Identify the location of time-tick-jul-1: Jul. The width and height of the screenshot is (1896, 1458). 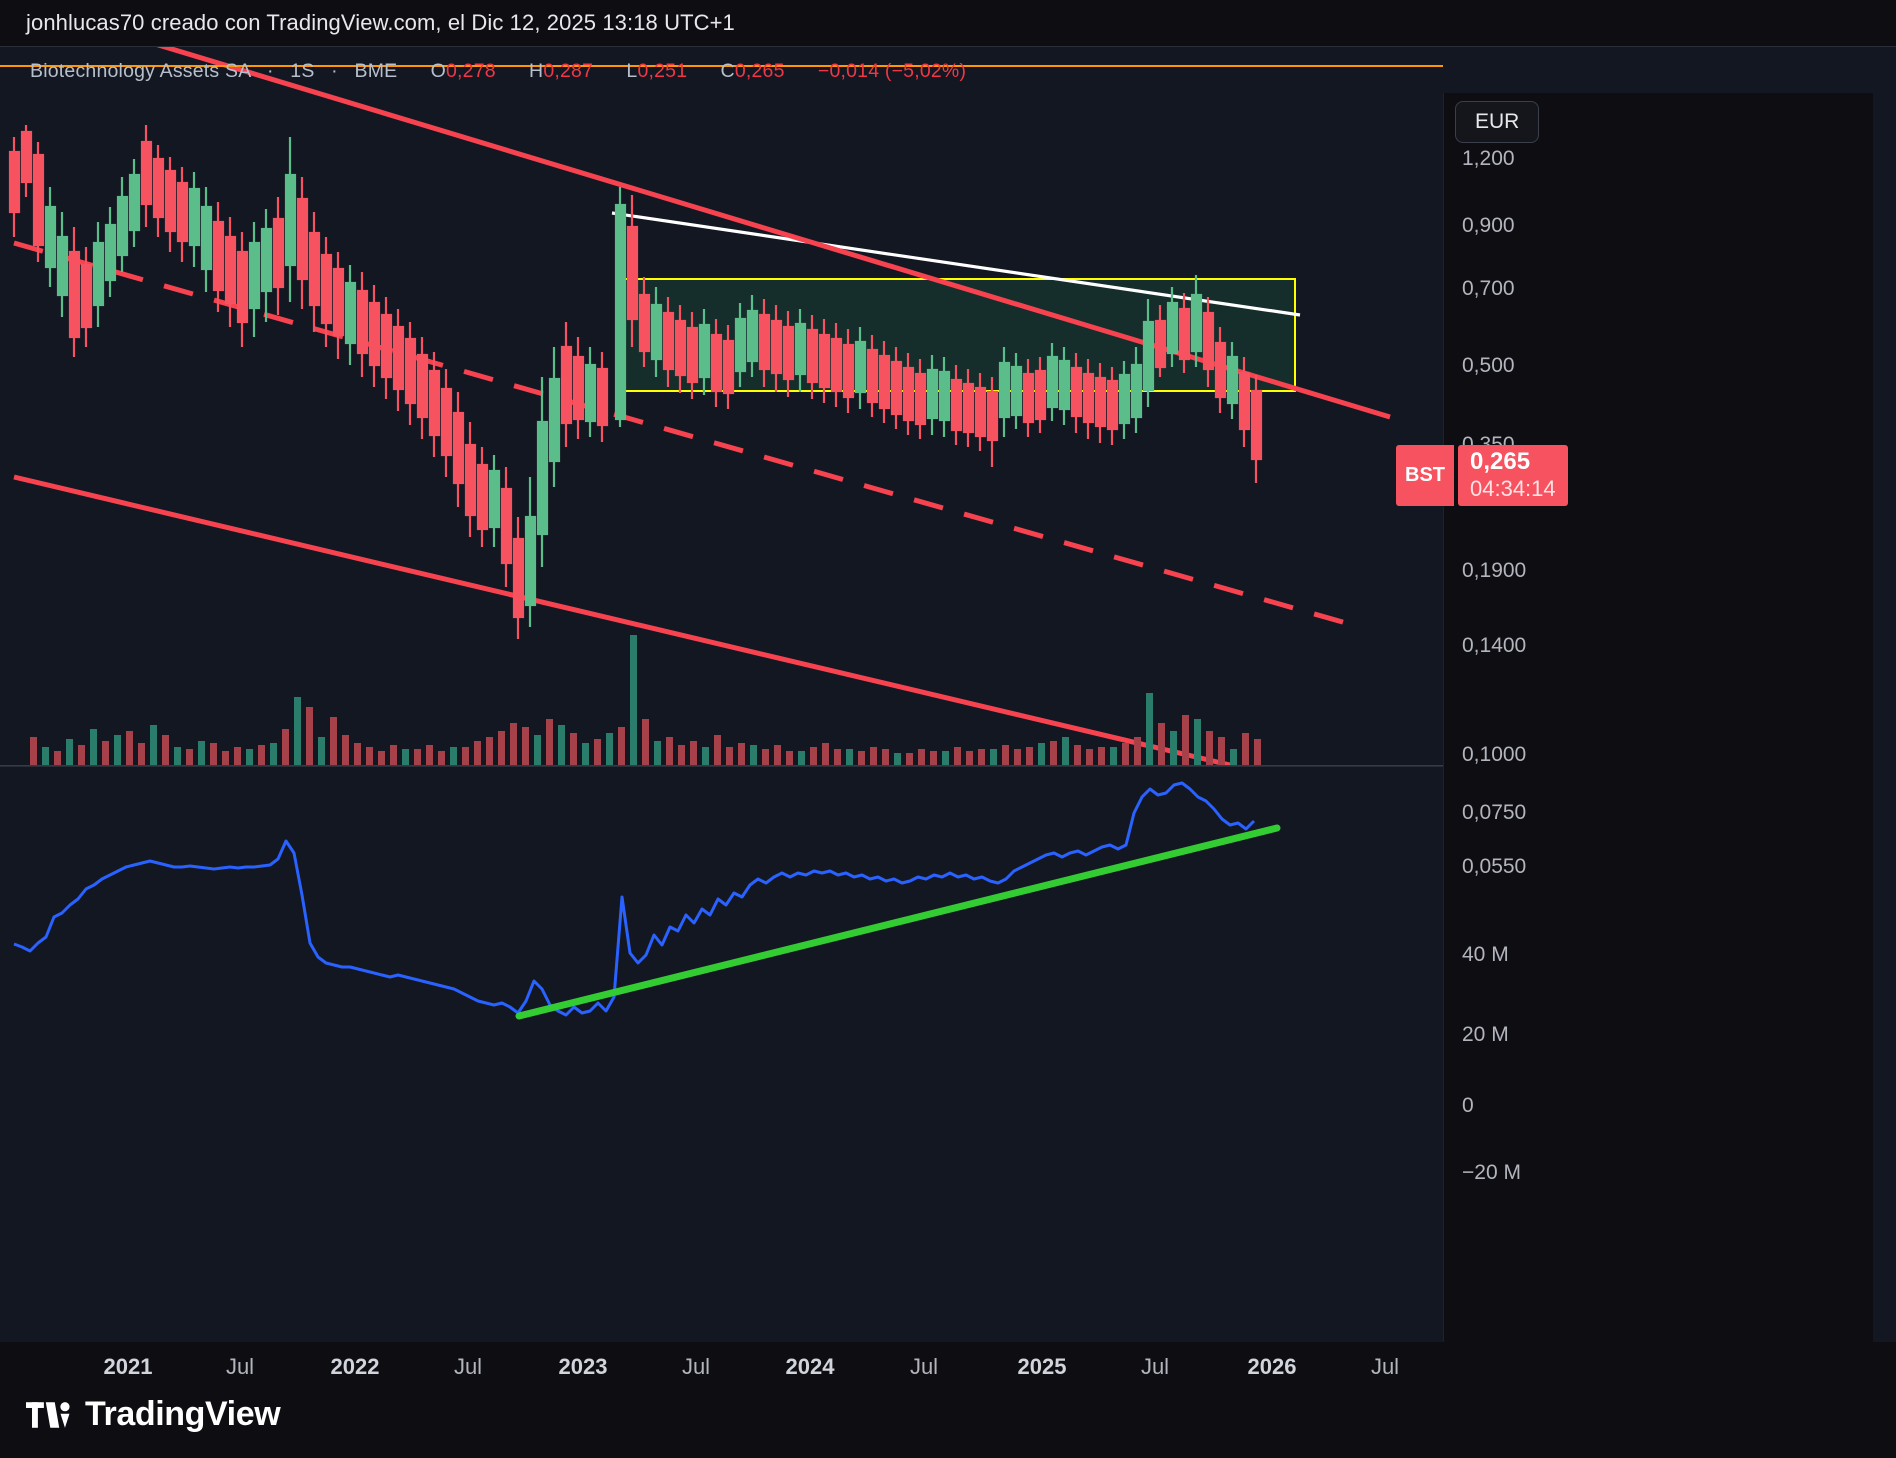
(240, 1366).